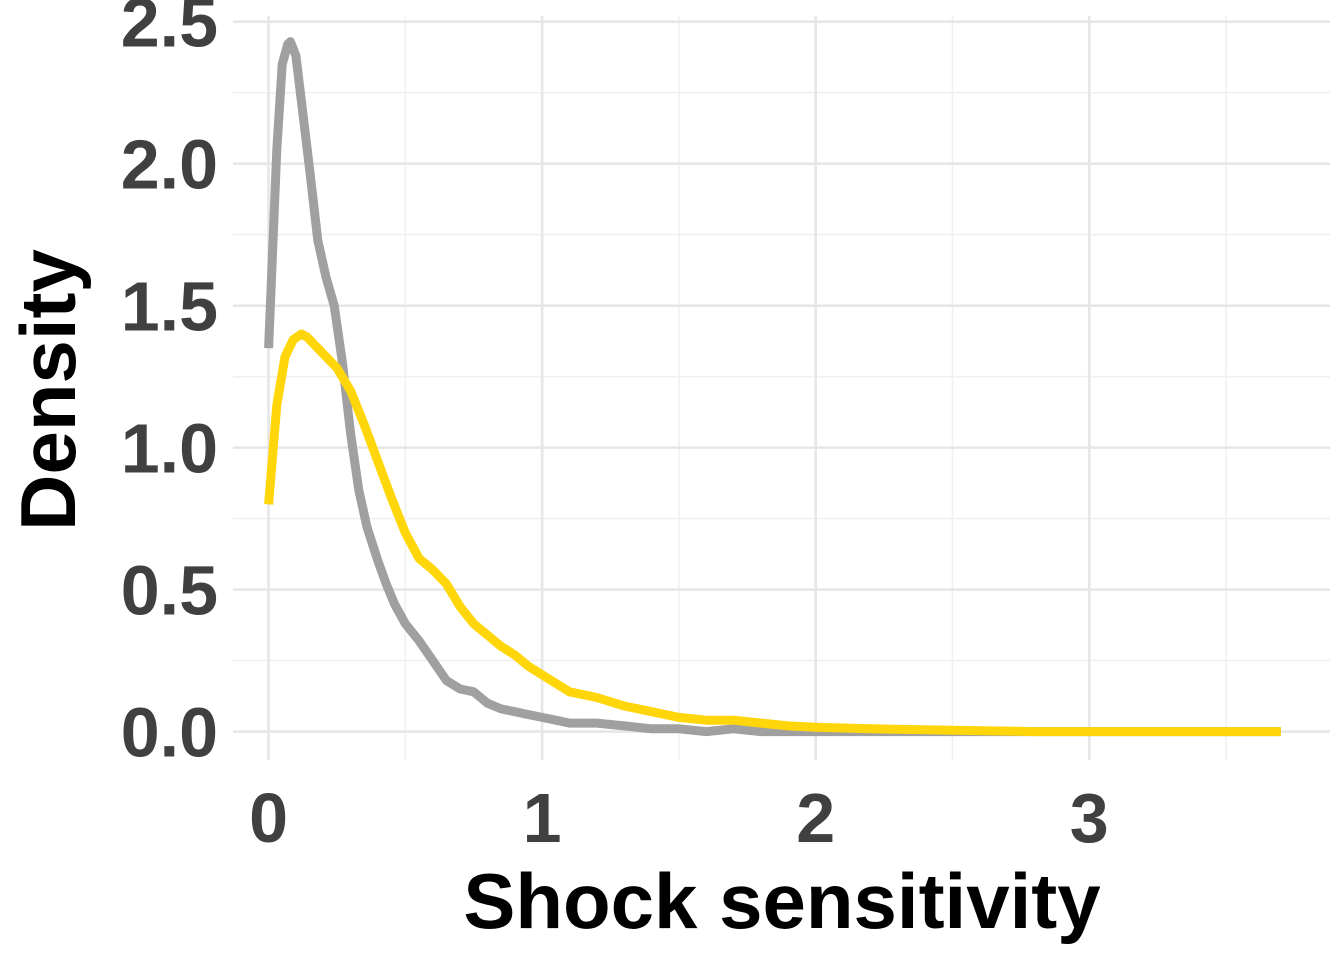  I want to click on y-tick-label: 0.5, so click(169, 591).